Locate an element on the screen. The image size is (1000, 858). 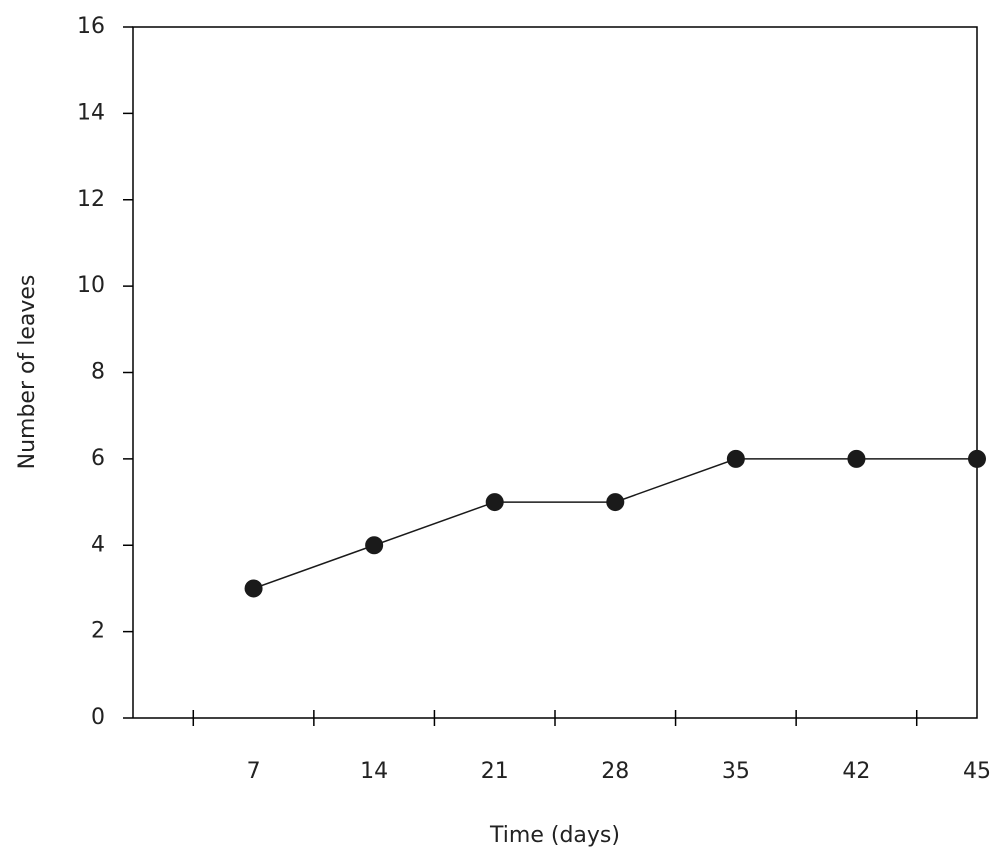
x-tick-label: 42 is located at coordinates (856, 771).